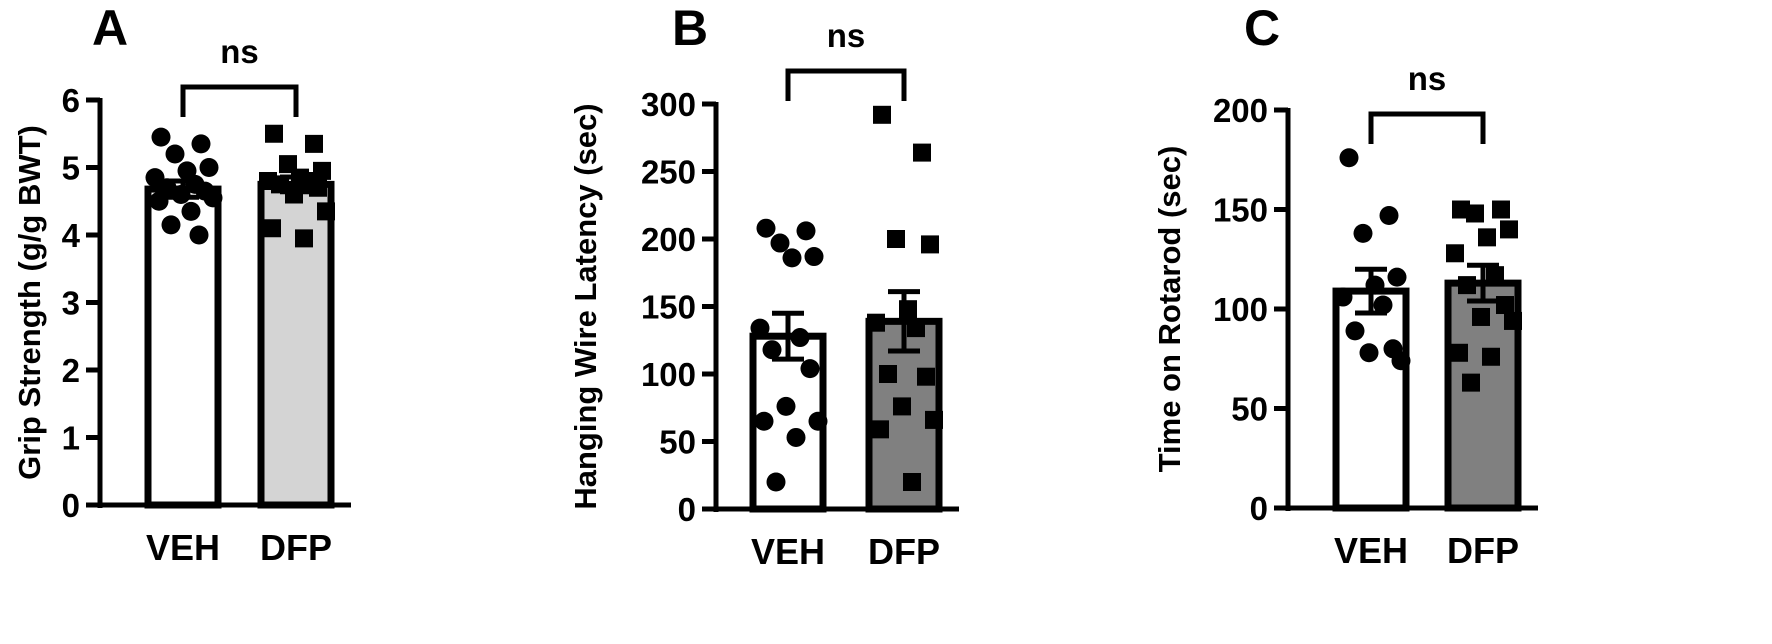 This screenshot has height=644, width=1772. Describe the element at coordinates (71, 235) in the screenshot. I see `y-tick-label: 4` at that location.